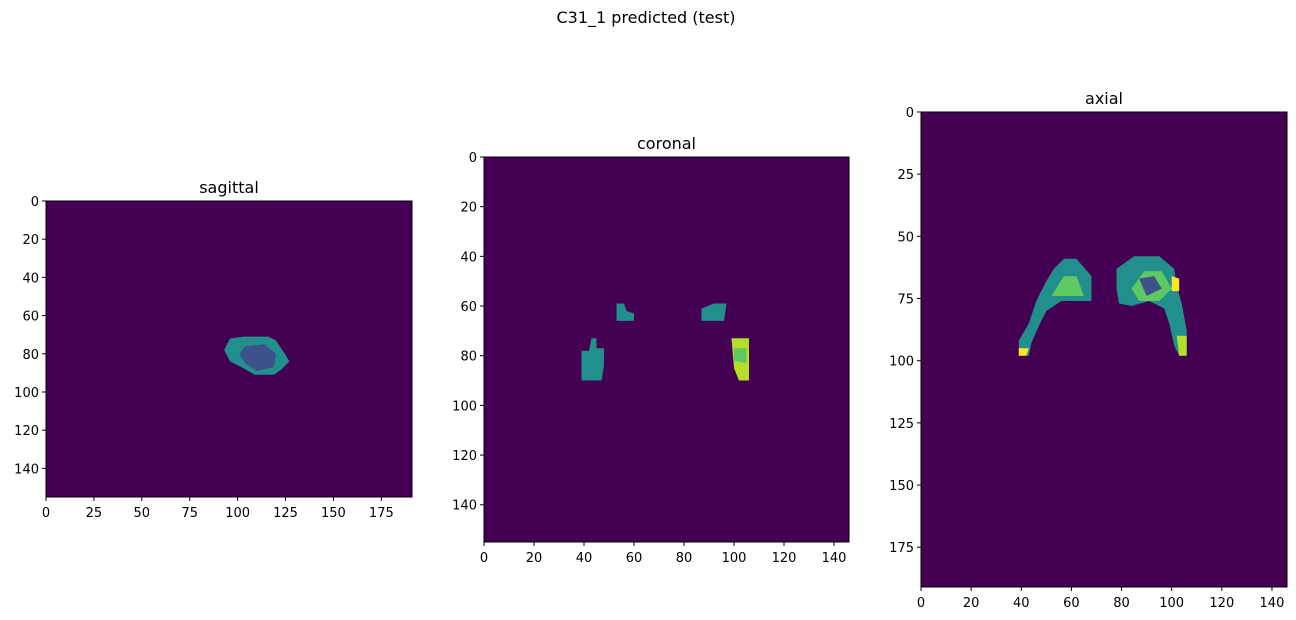 The width and height of the screenshot is (1296, 620). Describe the element at coordinates (534, 558) in the screenshot. I see `coronal-xtick-label-1: 20` at that location.